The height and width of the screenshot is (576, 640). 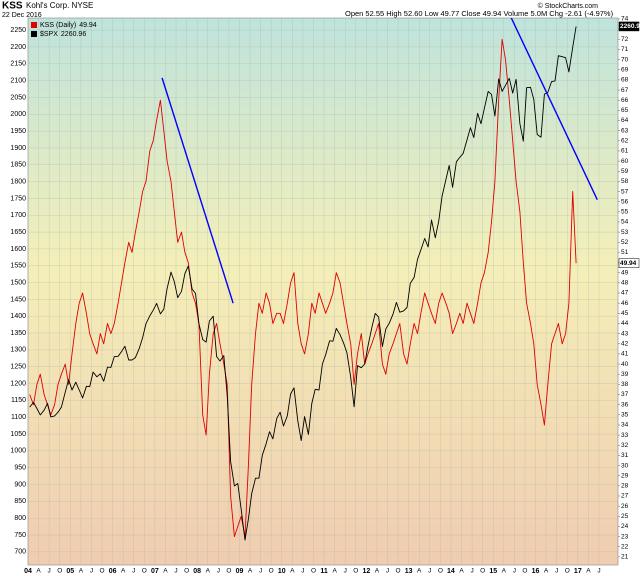 I want to click on y2-tick-label: 30, so click(x=625, y=465).